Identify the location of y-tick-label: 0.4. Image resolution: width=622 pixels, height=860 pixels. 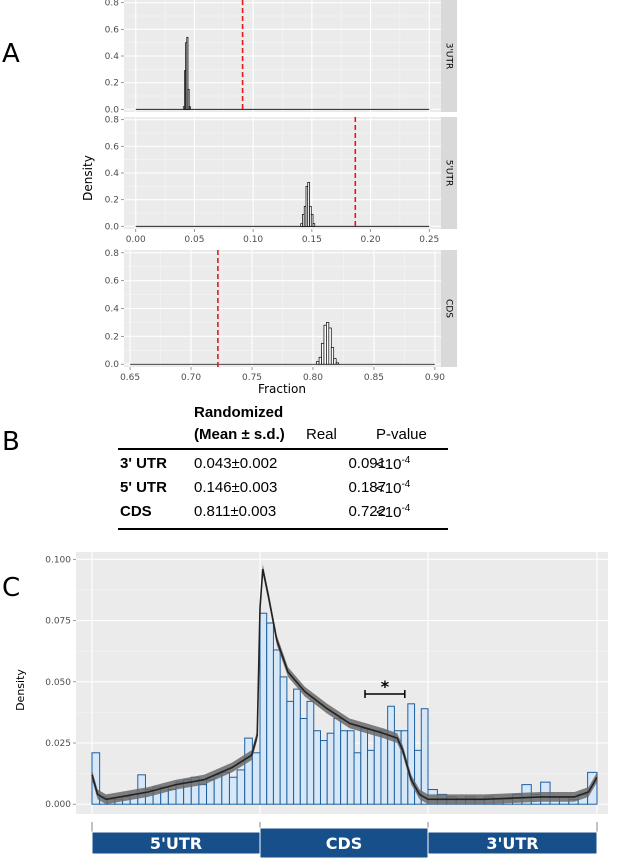
(112, 174).